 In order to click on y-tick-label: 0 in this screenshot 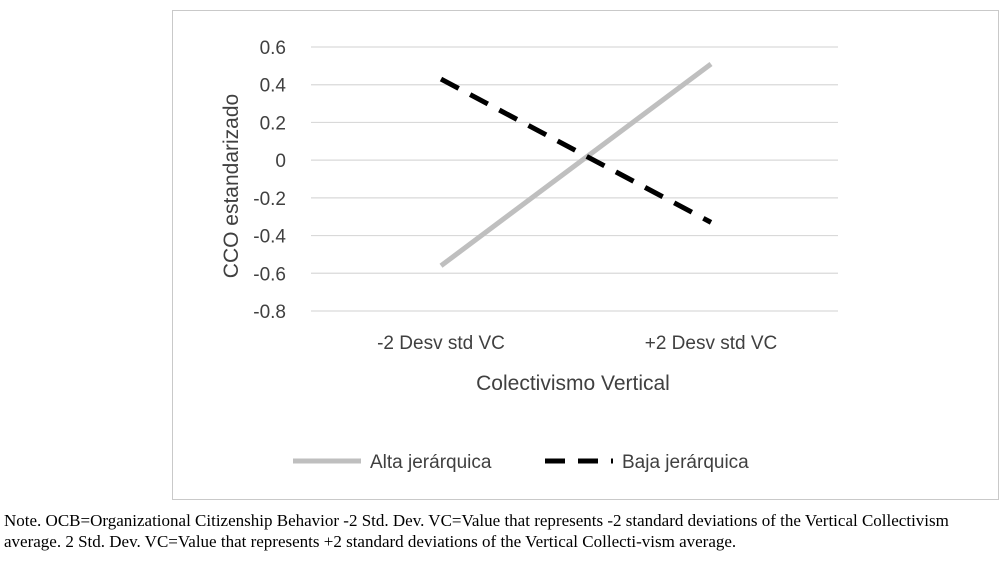, I will do `click(280, 161)`.